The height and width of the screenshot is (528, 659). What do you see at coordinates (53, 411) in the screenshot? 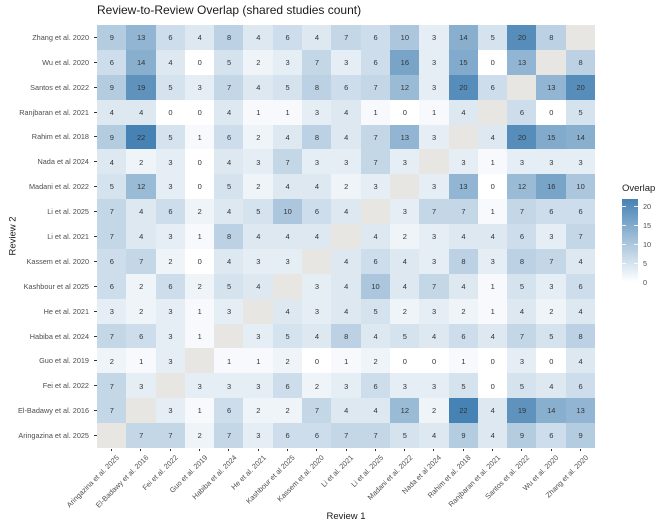
I see `y-axis-tick-label: El-Badawy et al. 2016` at bounding box center [53, 411].